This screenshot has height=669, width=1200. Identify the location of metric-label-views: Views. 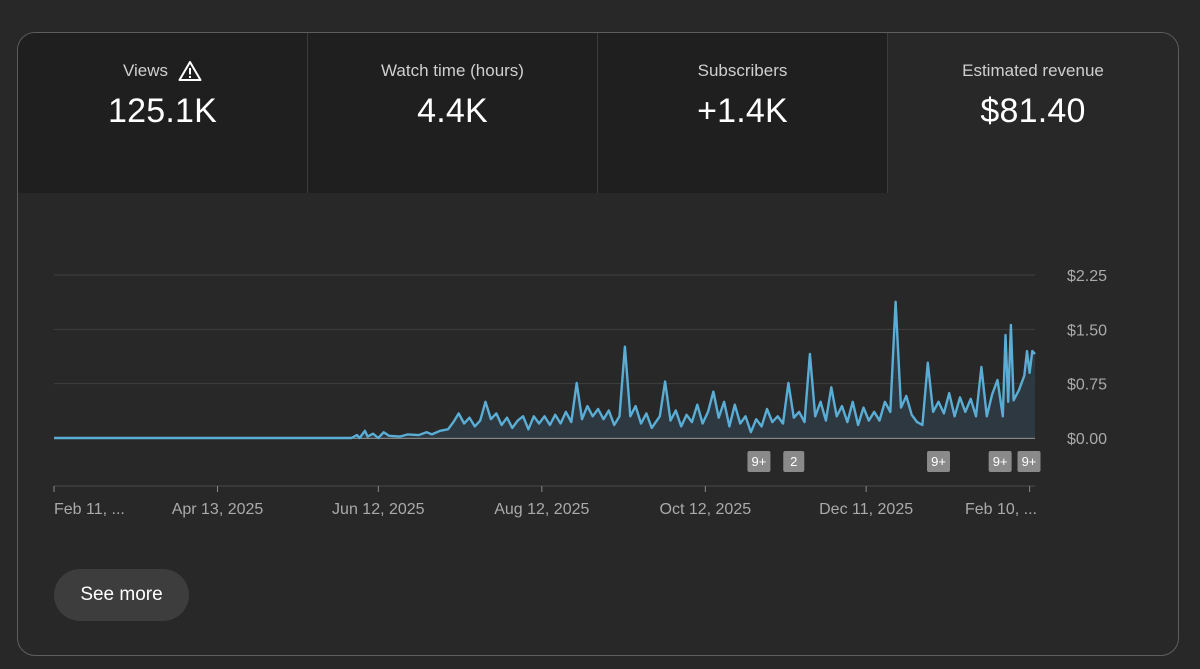
(145, 70).